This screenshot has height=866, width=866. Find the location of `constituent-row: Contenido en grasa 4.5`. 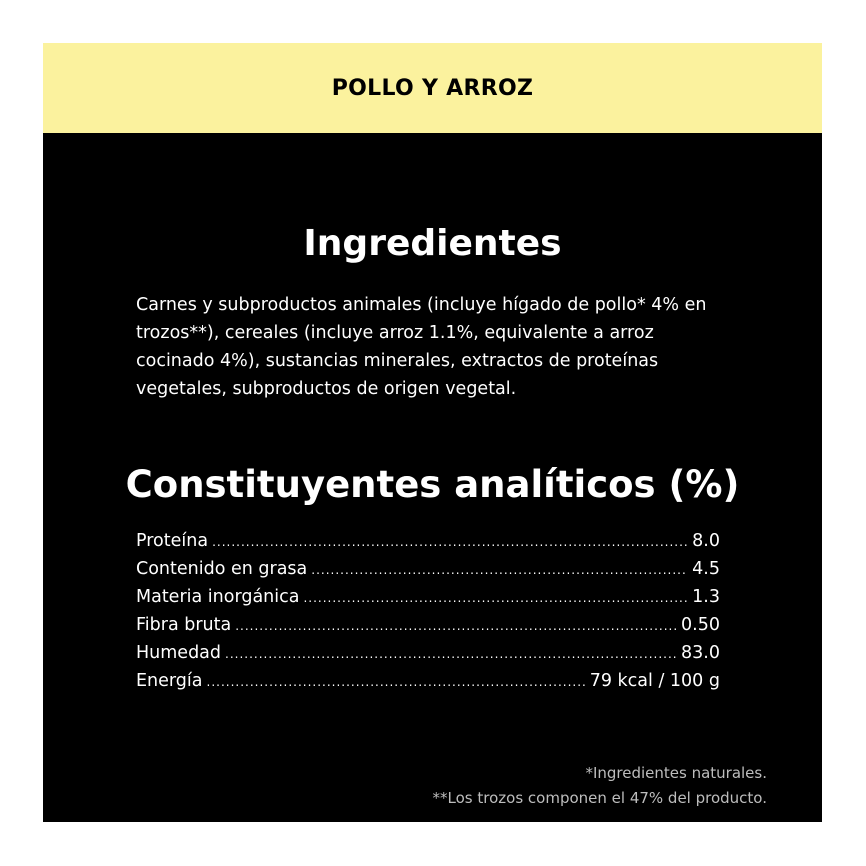

constituent-row: Contenido en grasa 4.5 is located at coordinates (428, 573).